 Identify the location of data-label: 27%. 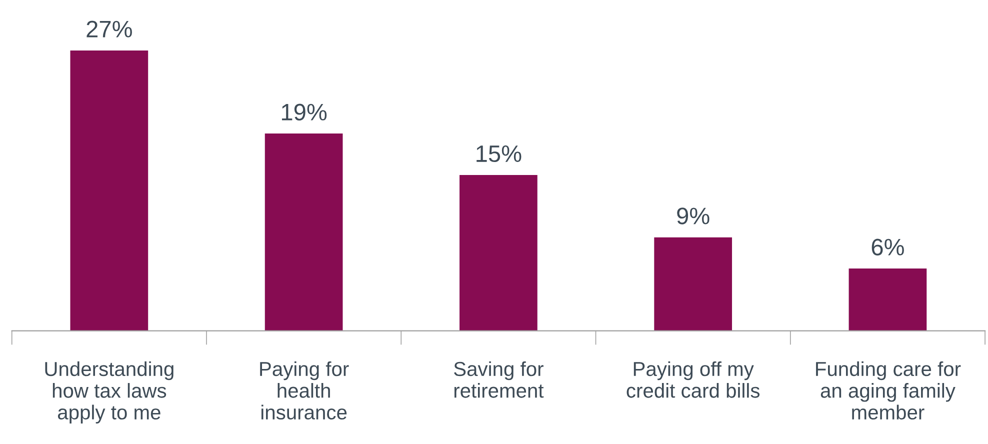
(109, 29).